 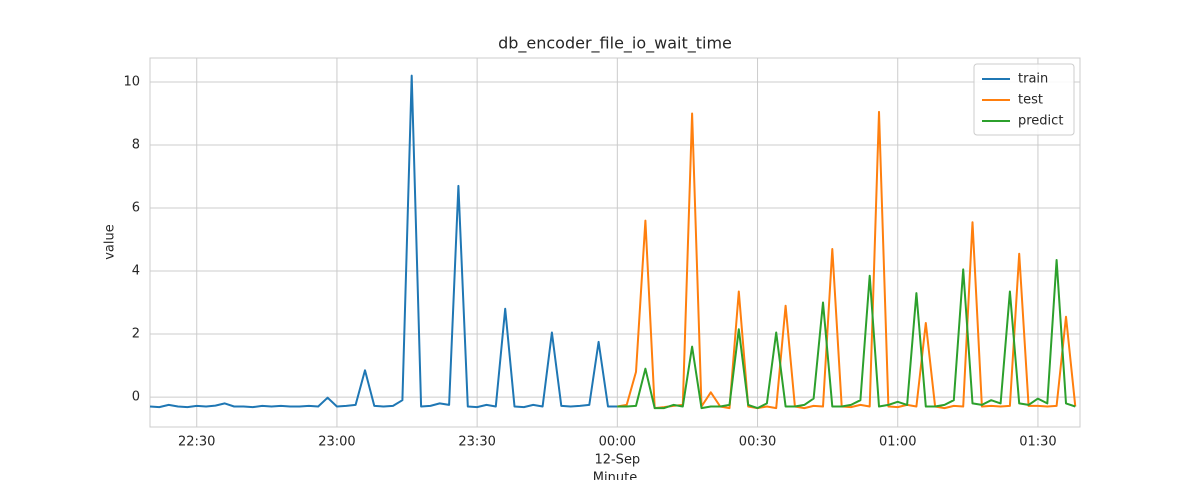 What do you see at coordinates (196, 442) in the screenshot?
I see `x-tick-label: 22:30` at bounding box center [196, 442].